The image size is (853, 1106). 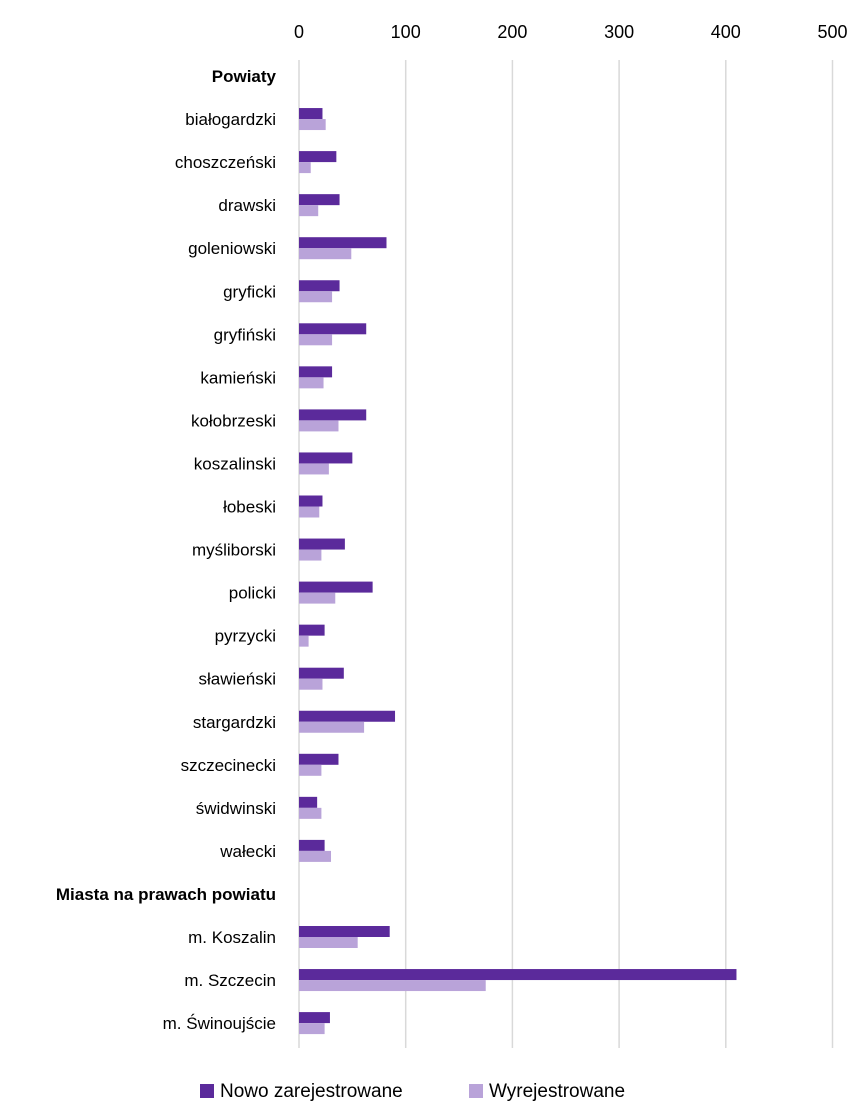 What do you see at coordinates (233, 420) in the screenshot?
I see `category-label: kołobrzeski` at bounding box center [233, 420].